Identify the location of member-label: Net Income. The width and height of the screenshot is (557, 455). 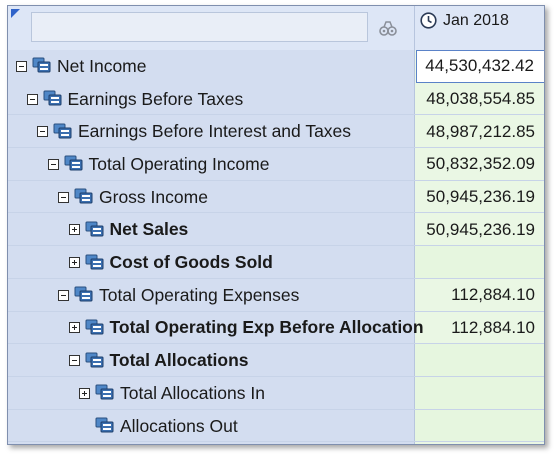
(102, 65).